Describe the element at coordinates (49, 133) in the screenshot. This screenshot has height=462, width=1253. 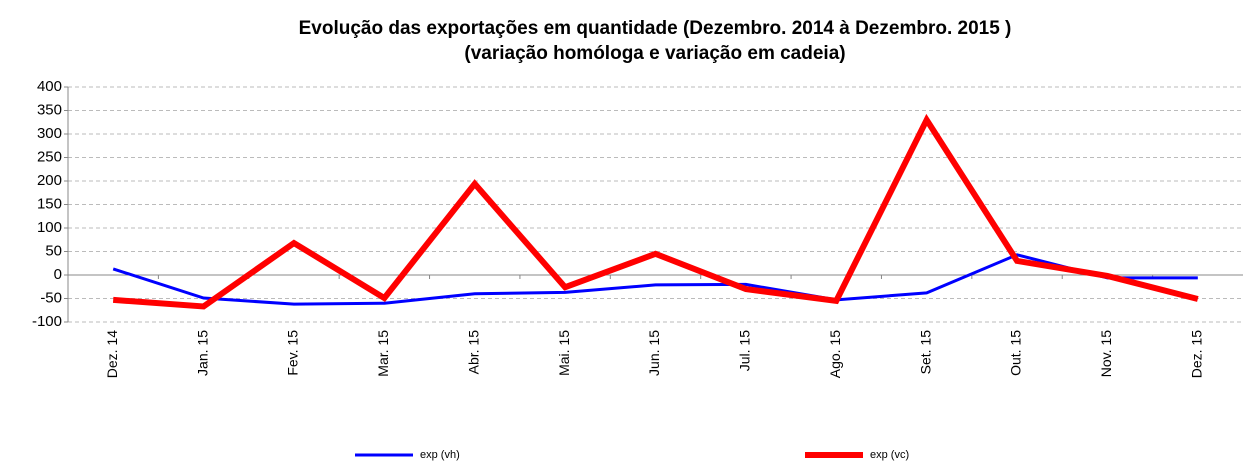
I see `y-tick-label: 300` at that location.